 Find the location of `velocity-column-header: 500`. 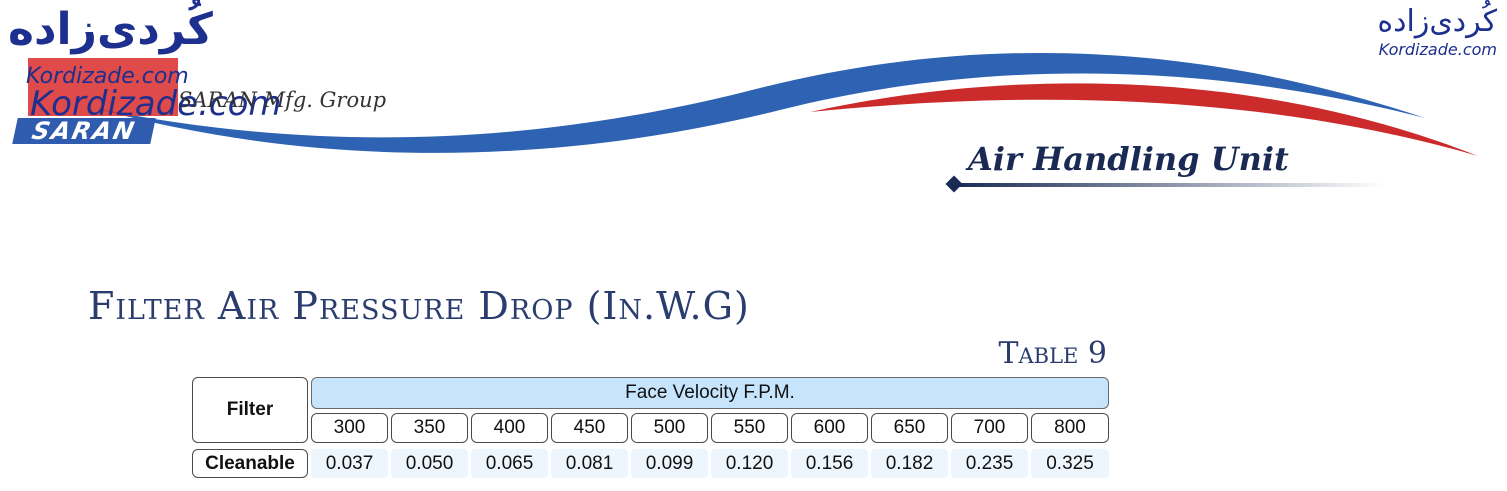

velocity-column-header: 500 is located at coordinates (669, 428).